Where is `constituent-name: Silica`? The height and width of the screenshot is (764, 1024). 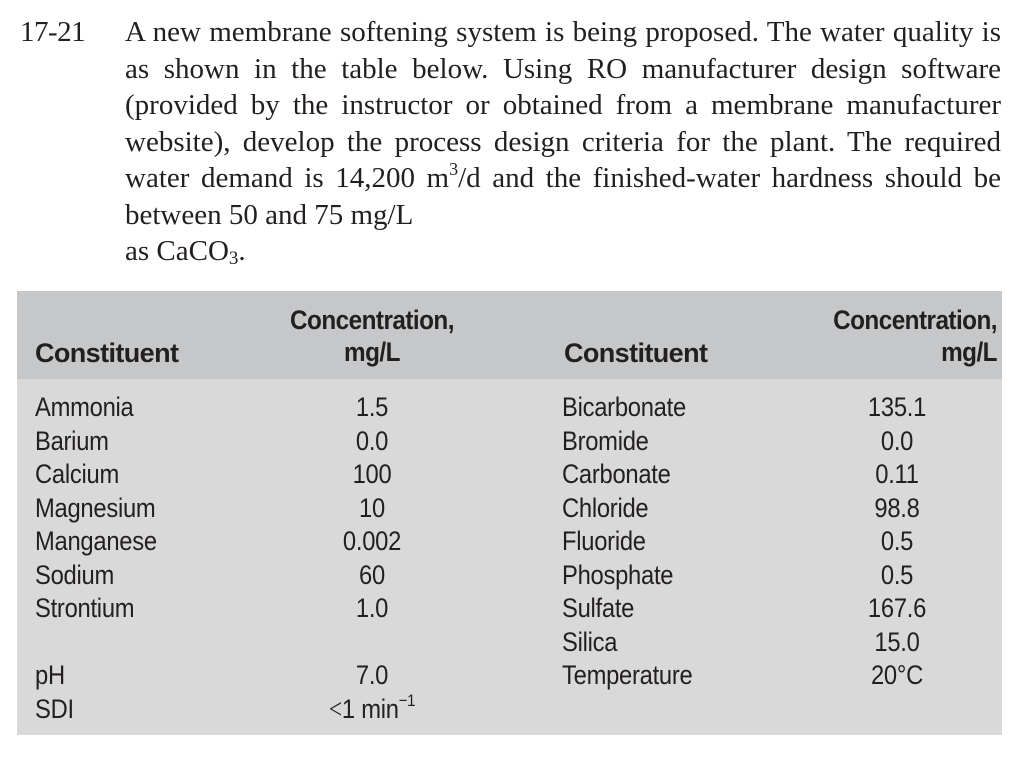 constituent-name: Silica is located at coordinates (590, 641).